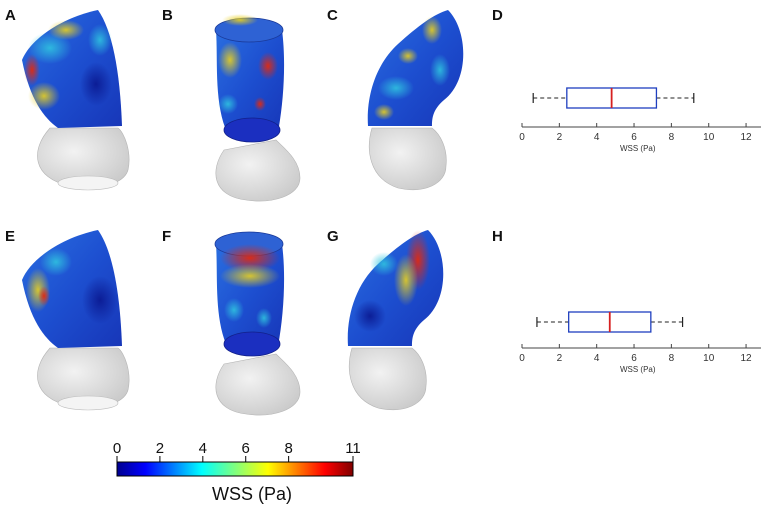 The height and width of the screenshot is (509, 765). Describe the element at coordinates (10, 15) in the screenshot. I see `panel-label-a: A` at that location.